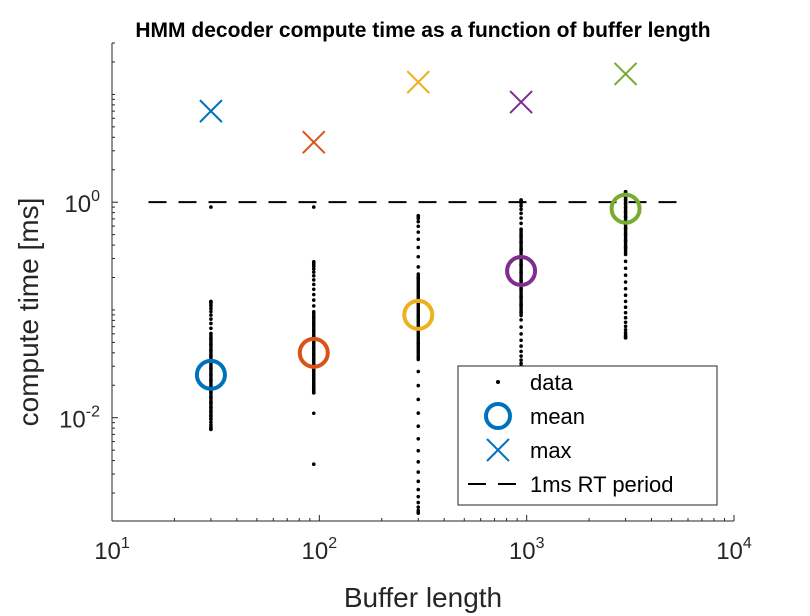  I want to click on y-tick-exponent: 0, so click(95, 196).